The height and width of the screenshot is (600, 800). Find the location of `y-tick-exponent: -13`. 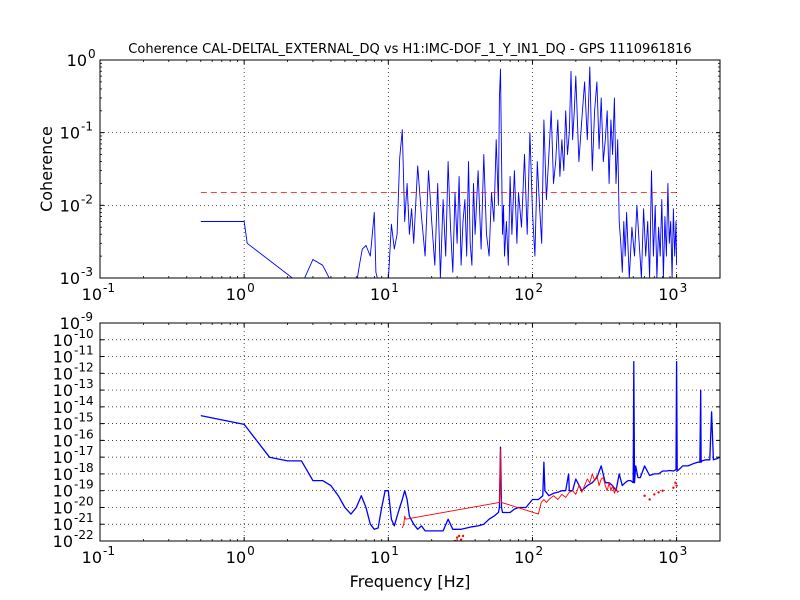

y-tick-exponent: -13 is located at coordinates (84, 384).